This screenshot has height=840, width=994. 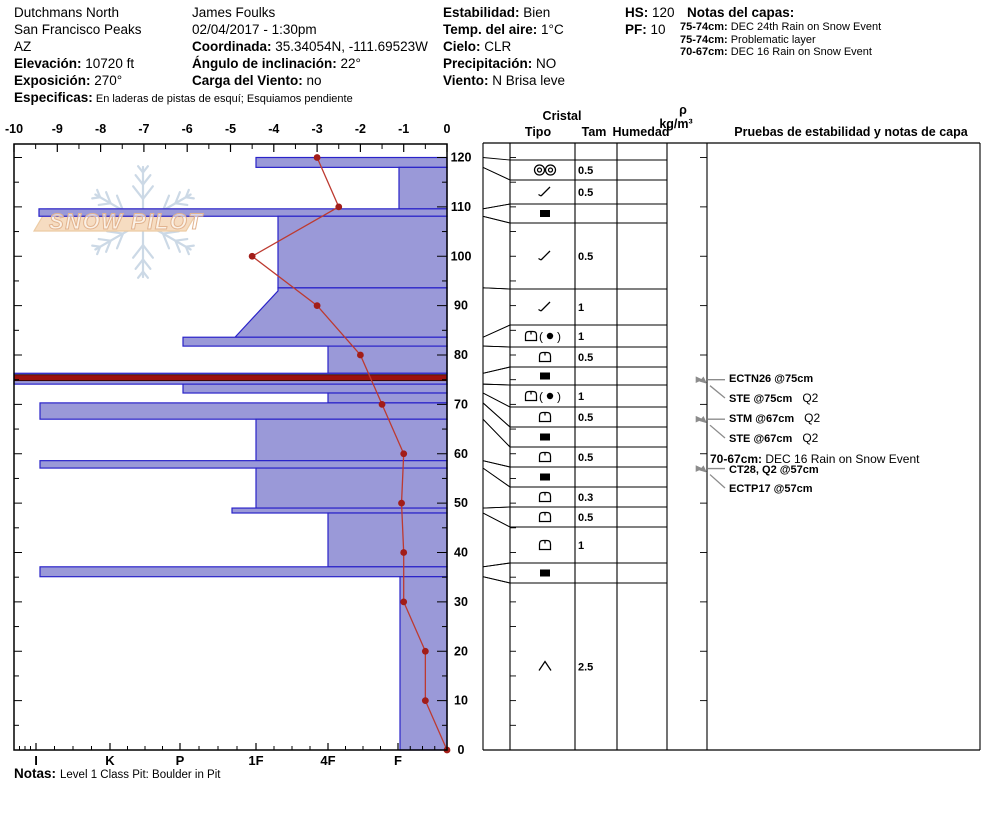 I want to click on test-arrow, so click(x=717, y=481).